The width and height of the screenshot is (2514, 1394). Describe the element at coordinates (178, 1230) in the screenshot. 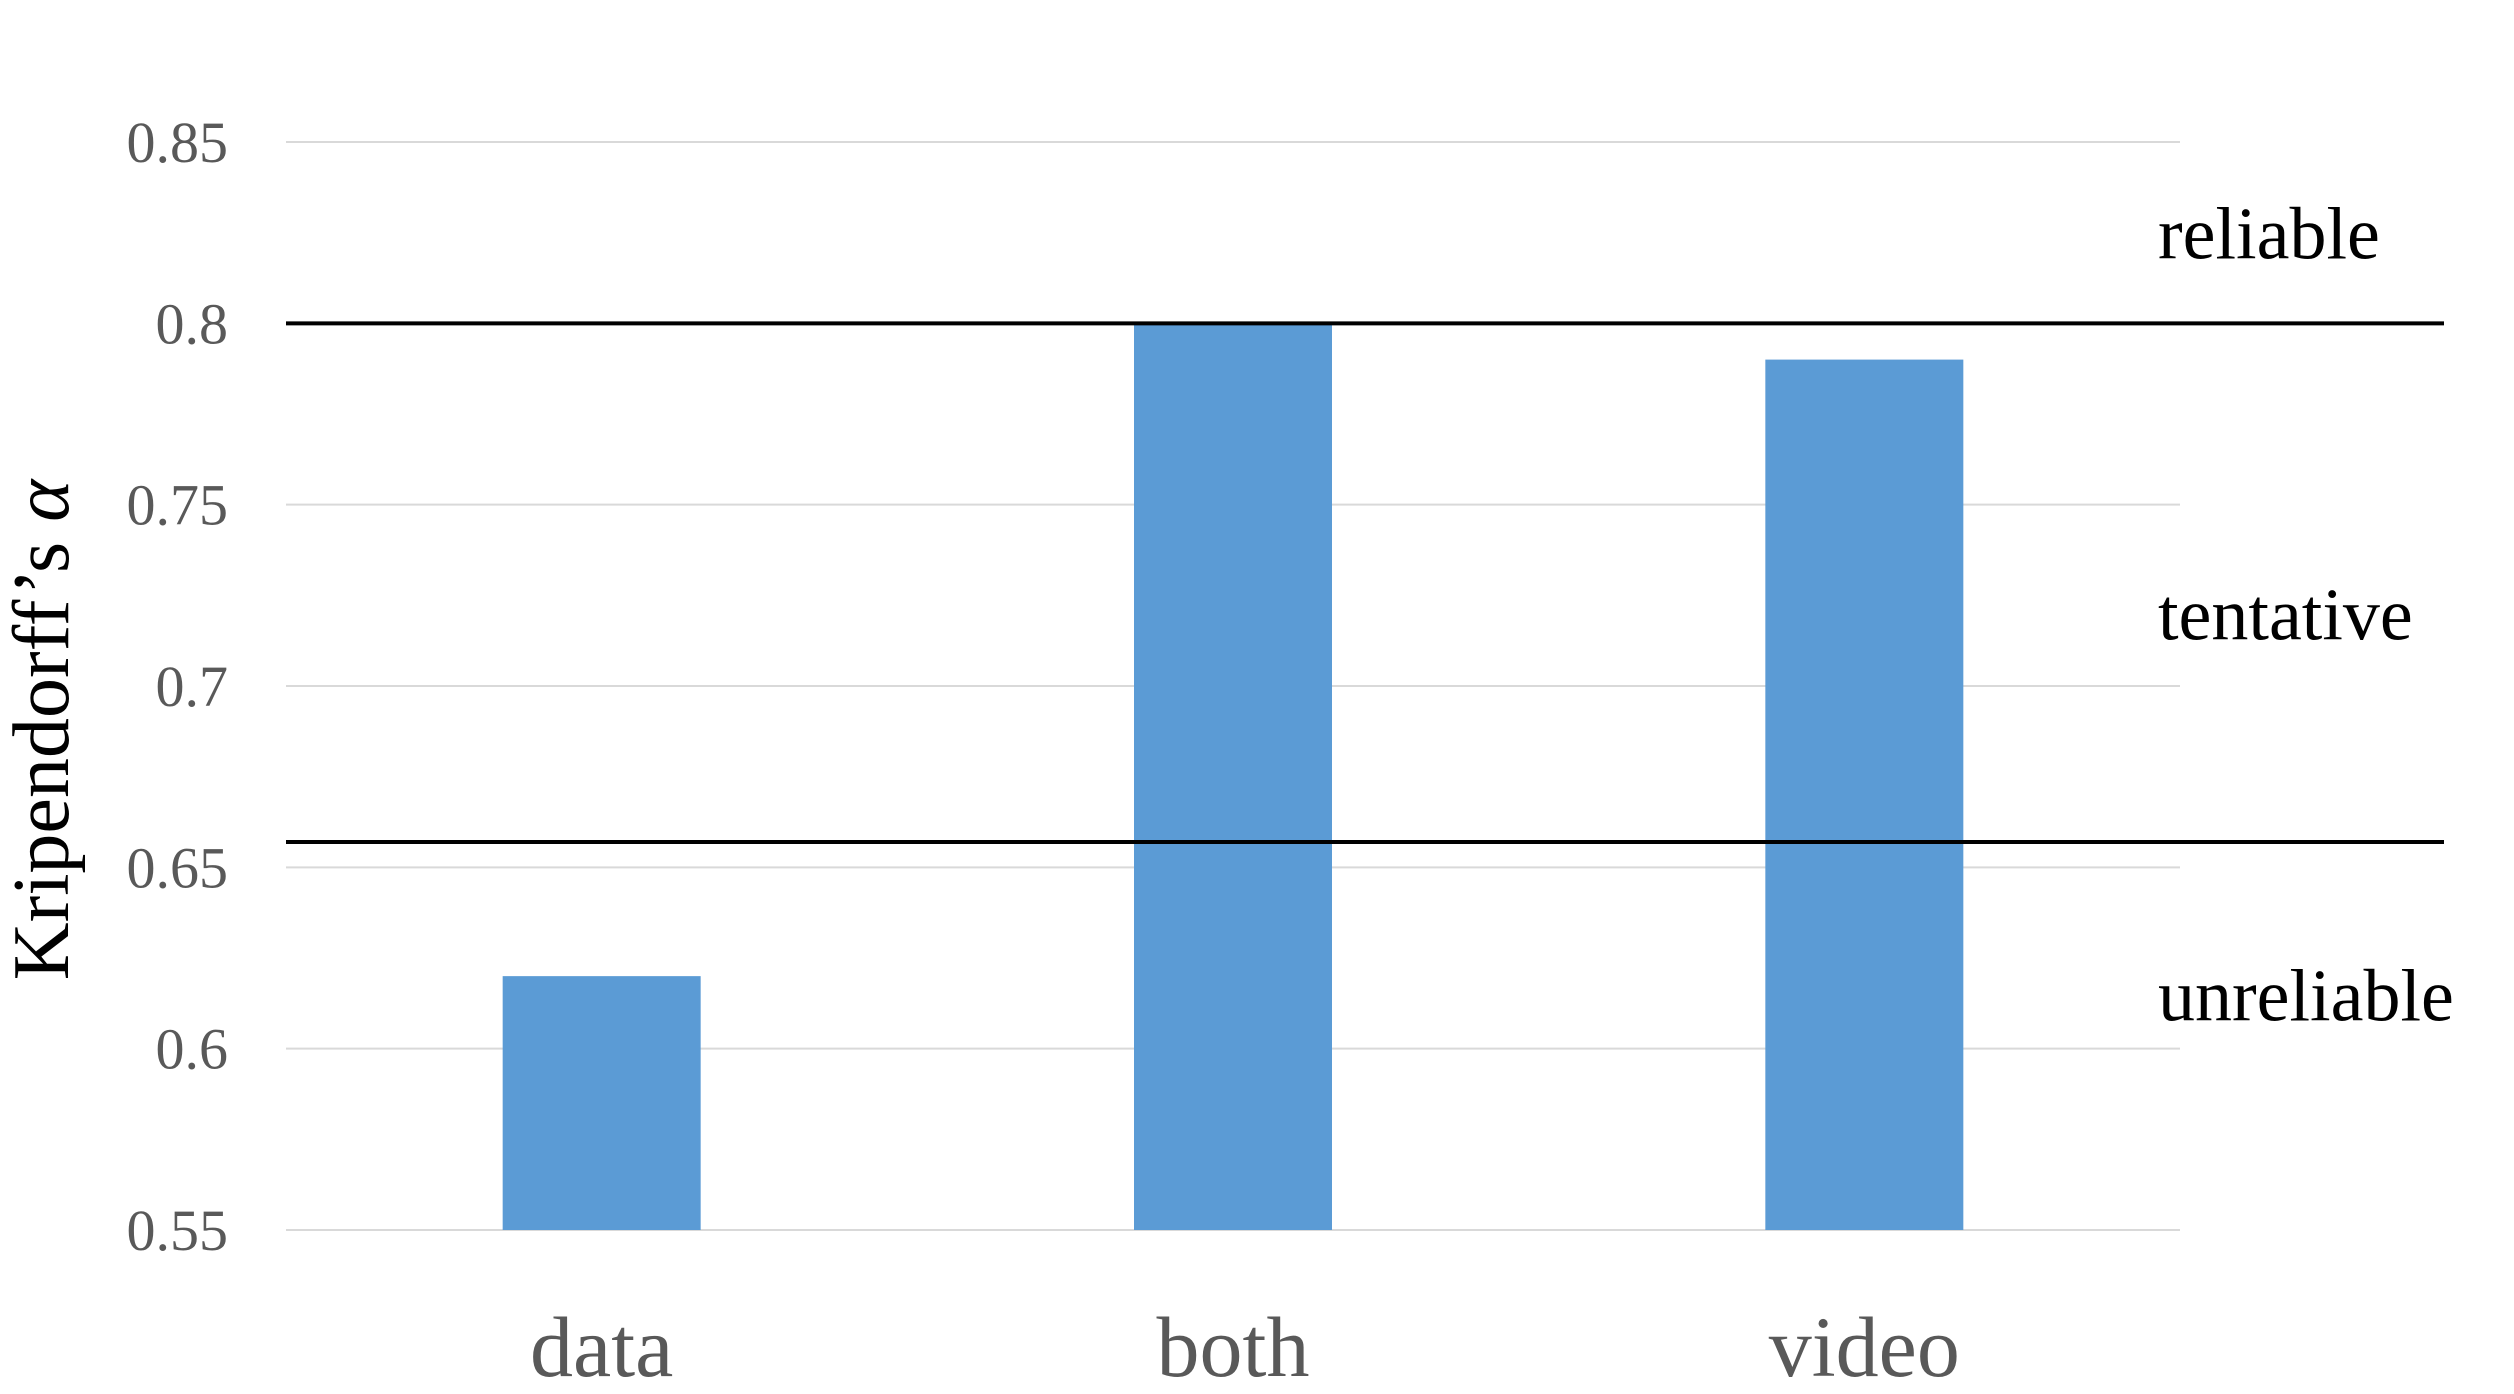

I see `y-tick-label: 0.55` at that location.